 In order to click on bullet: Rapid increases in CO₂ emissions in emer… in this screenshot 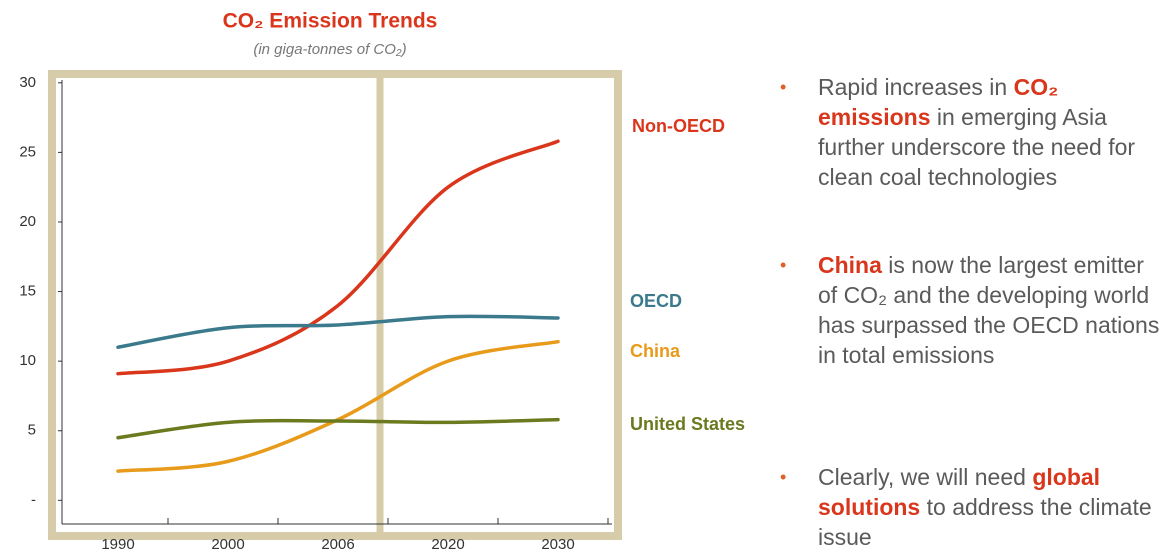, I will do `click(968, 132)`.